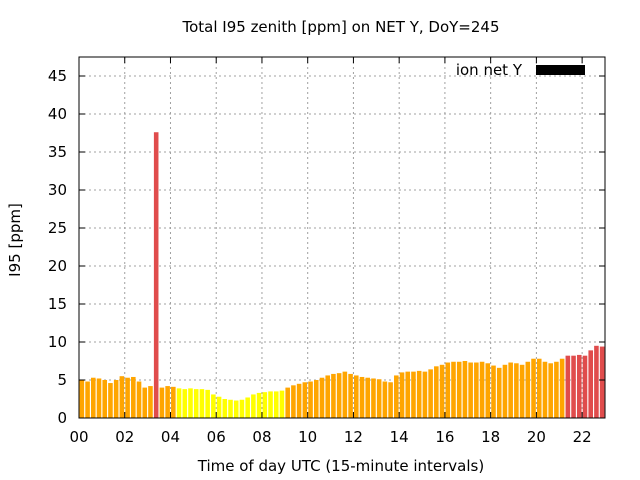 This screenshot has height=480, width=640. I want to click on y-tick-label: 30, so click(57, 190).